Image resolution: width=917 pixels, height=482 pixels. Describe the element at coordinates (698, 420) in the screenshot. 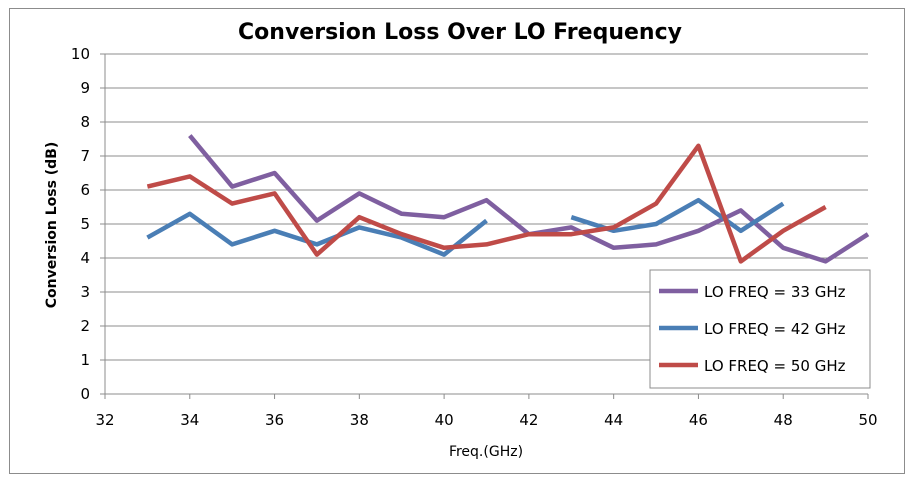

I see `x-tick-label: 46` at that location.